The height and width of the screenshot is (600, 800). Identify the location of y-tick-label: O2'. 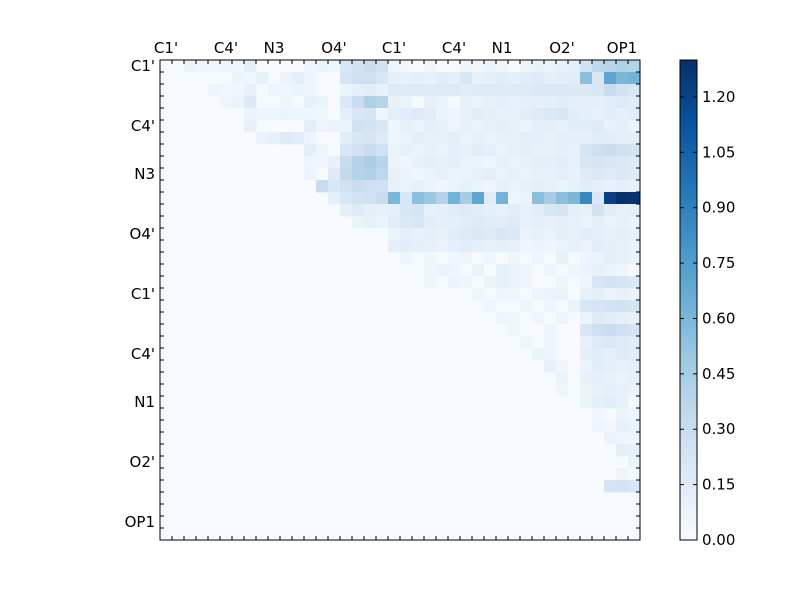
(142, 462).